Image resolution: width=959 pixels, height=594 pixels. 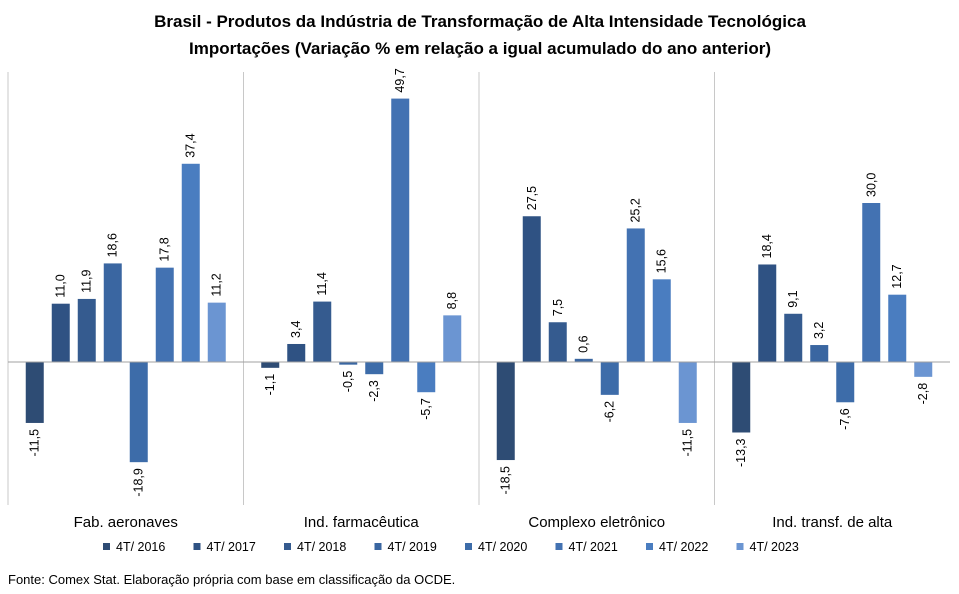 I want to click on data-label: 3,4, so click(x=296, y=329).